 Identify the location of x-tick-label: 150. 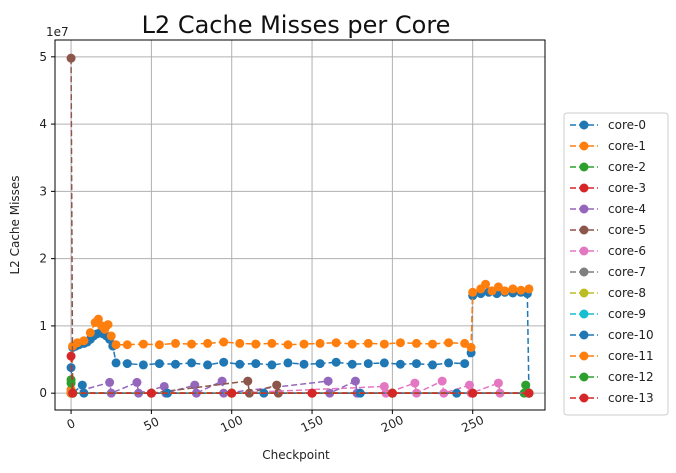
(312, 424).